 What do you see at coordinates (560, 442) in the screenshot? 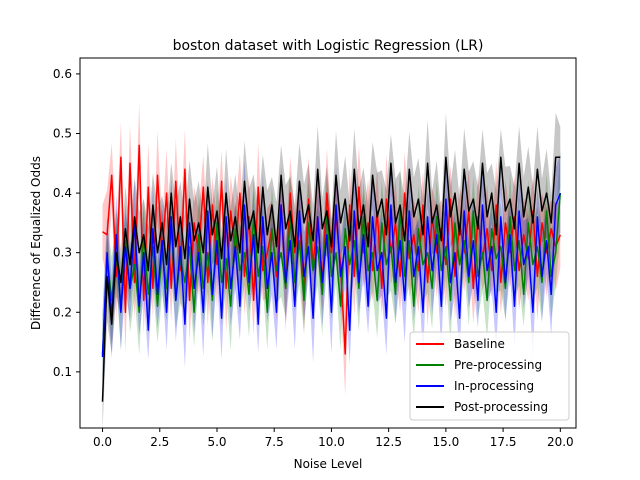
I see `x-tick-label: 20.0` at bounding box center [560, 442].